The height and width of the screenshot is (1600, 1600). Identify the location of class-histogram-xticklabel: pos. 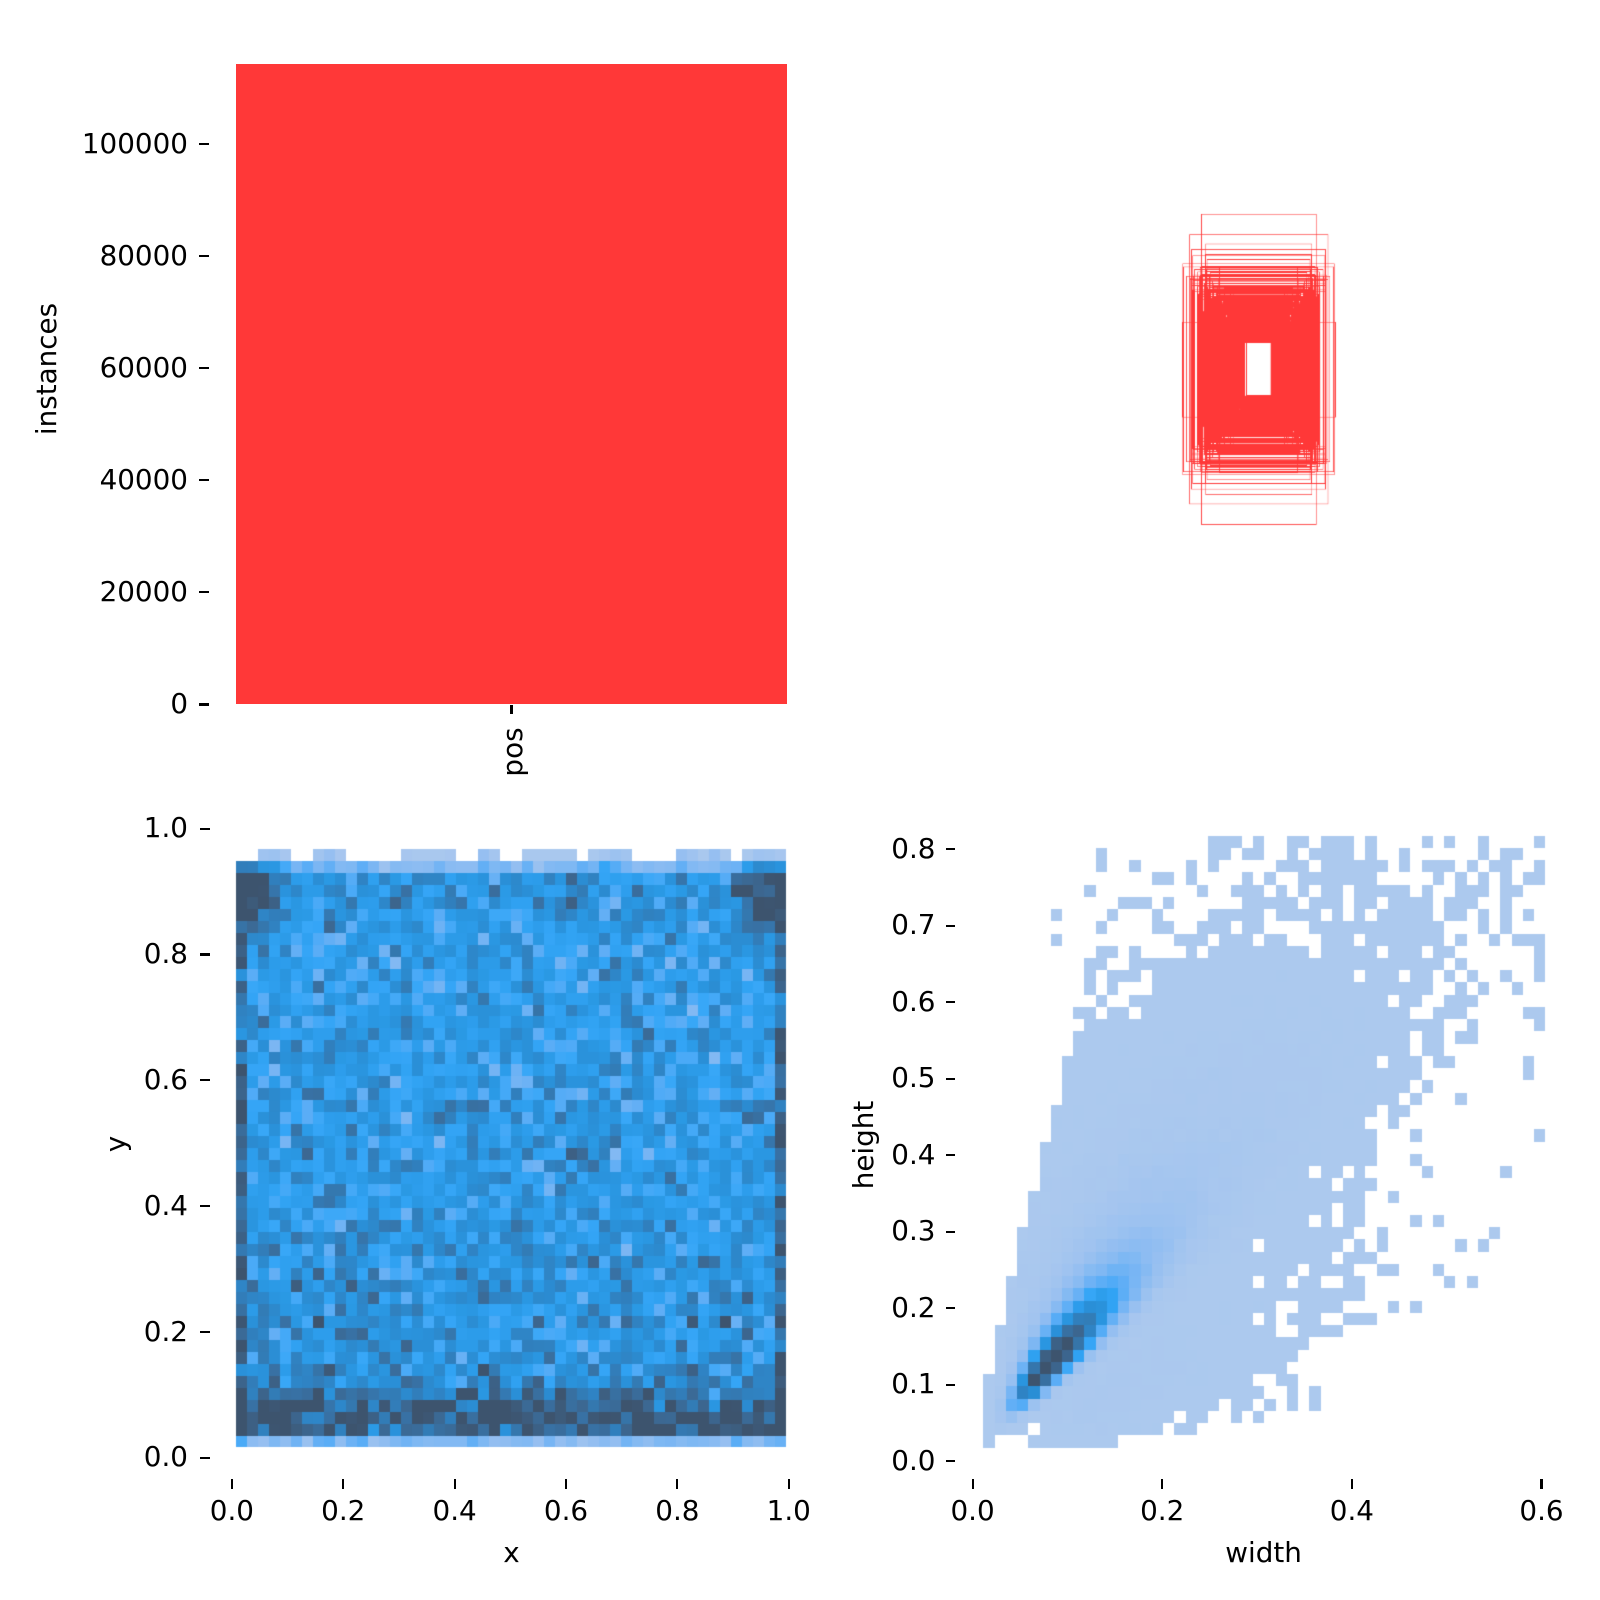
(512, 751).